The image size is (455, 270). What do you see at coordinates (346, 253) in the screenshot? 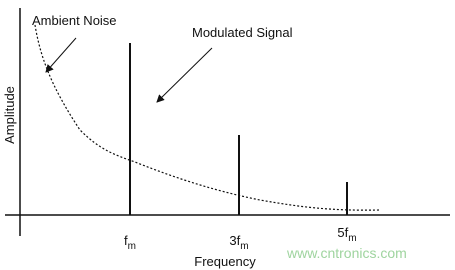
I see `watermark: www.cntronics.com` at bounding box center [346, 253].